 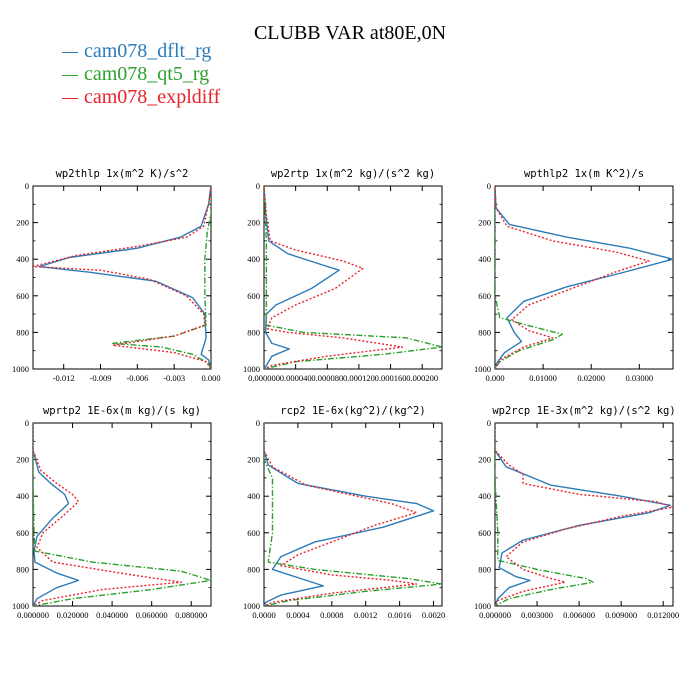 What do you see at coordinates (122, 411) in the screenshot?
I see `chart-title: wprtp2 1E-6x(m kg)/(s kg)` at bounding box center [122, 411].